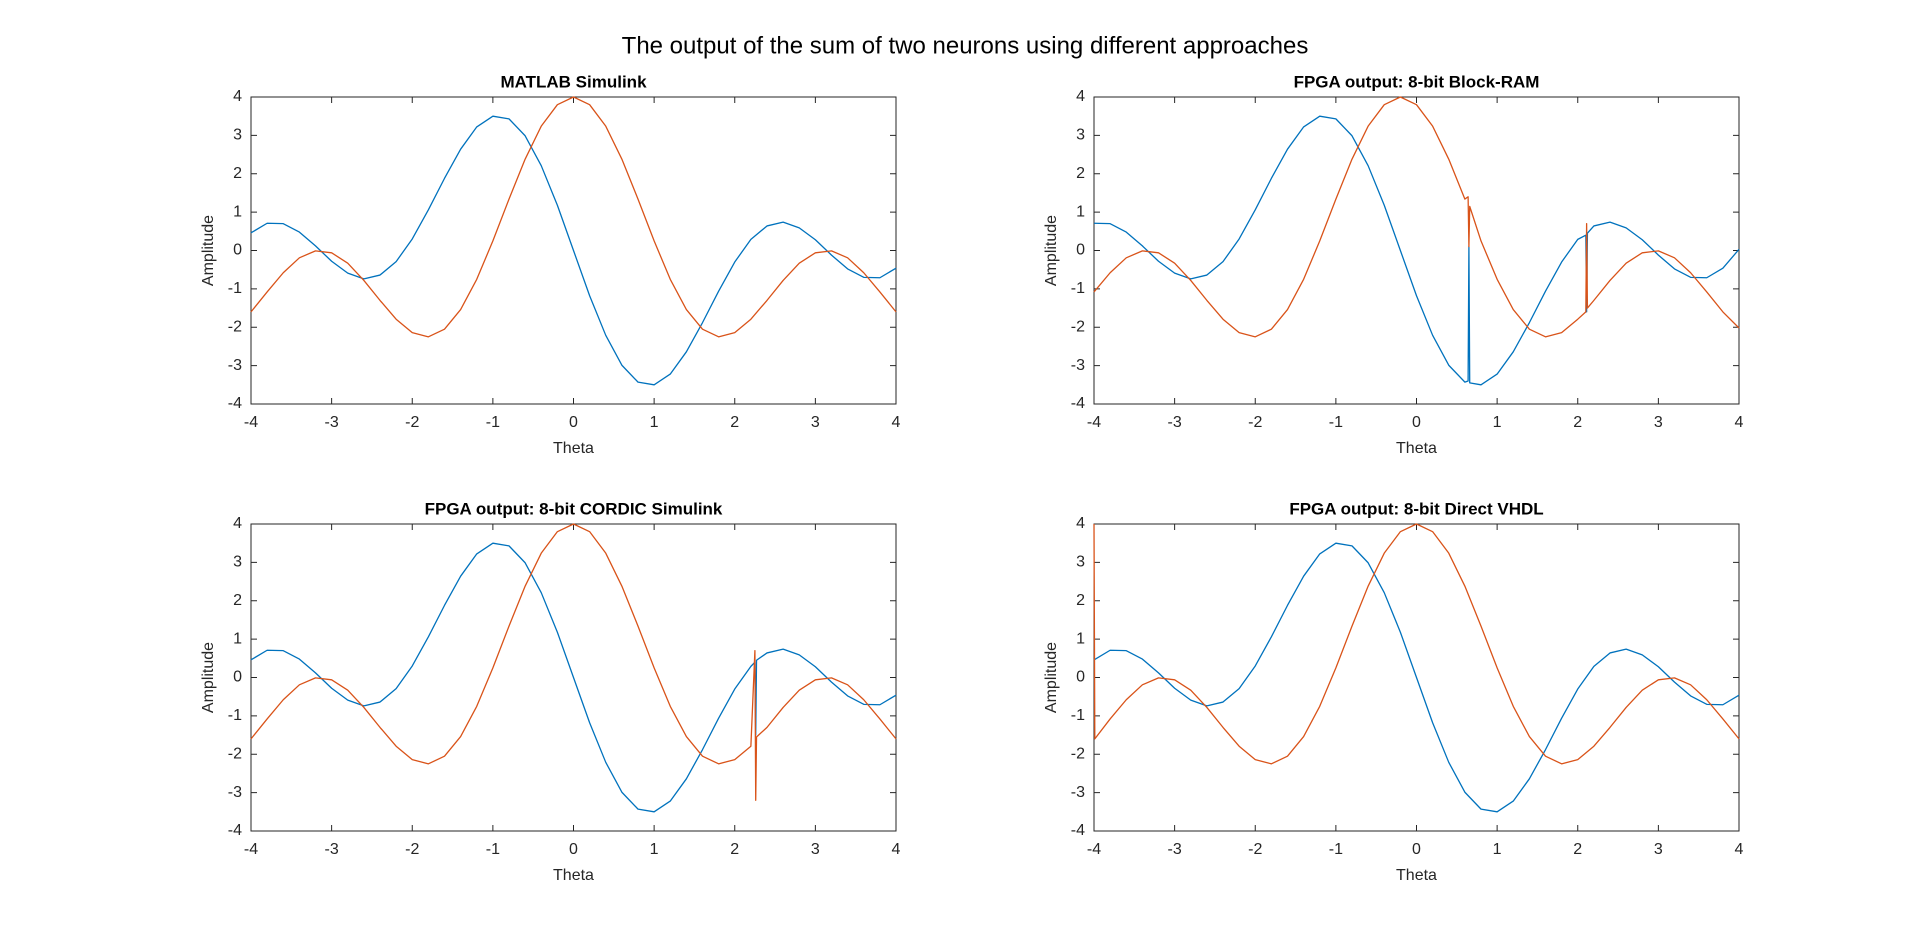 This screenshot has width=1920, height=926. I want to click on subplot-title: FPGA output: 8-bit Block-RAM, so click(1417, 81).